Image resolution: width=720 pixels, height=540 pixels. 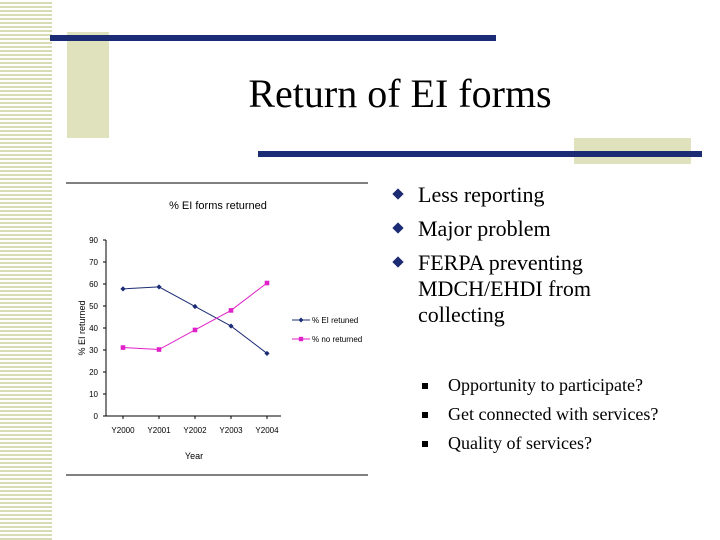 What do you see at coordinates (520, 443) in the screenshot?
I see `sub-bullet-text: Quality of services?` at bounding box center [520, 443].